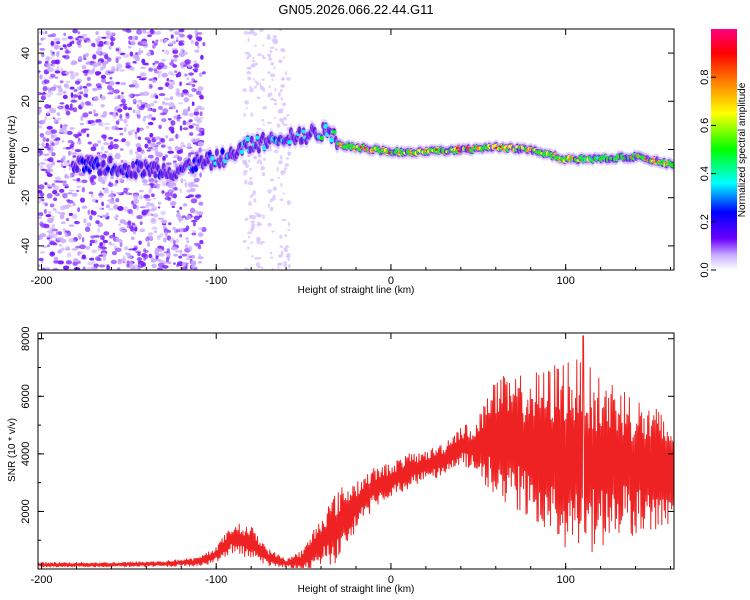 The width and height of the screenshot is (750, 600). I want to click on x-tick-label: -200, so click(41, 580).